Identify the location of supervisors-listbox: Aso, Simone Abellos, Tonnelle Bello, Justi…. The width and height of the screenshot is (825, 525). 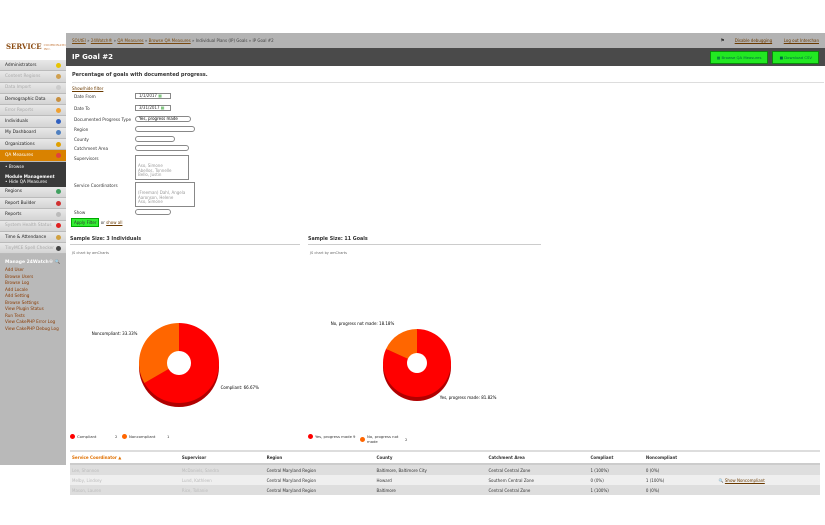
(162, 167).